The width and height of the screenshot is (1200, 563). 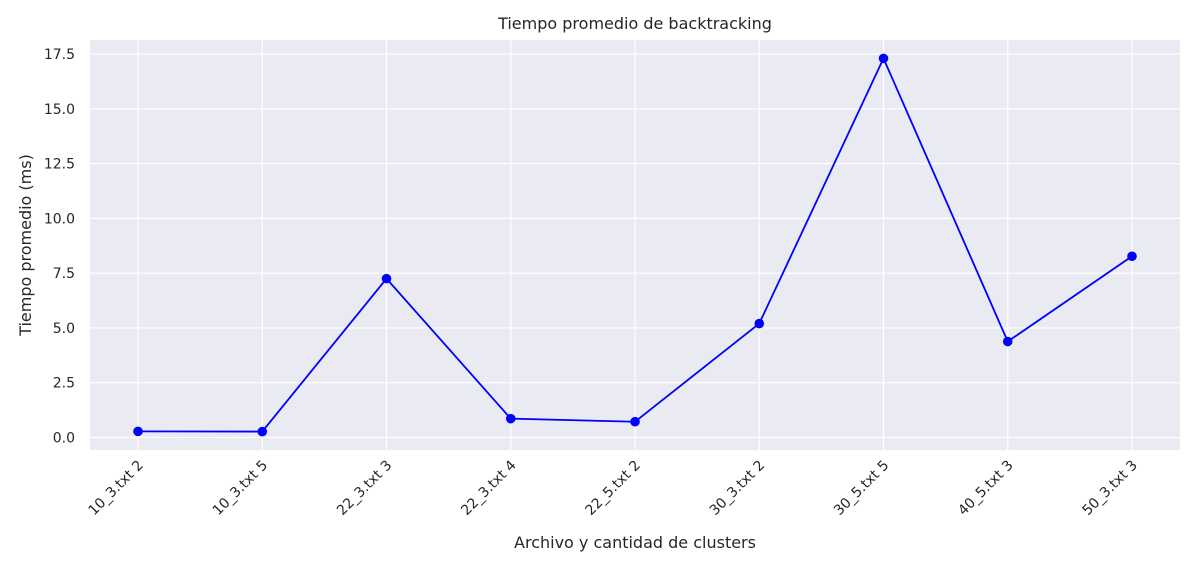 I want to click on y-tick-labels: 0.0 2.5 5.0 7.5 10.0 12.5 15.0 17.5, so click(x=59, y=246).